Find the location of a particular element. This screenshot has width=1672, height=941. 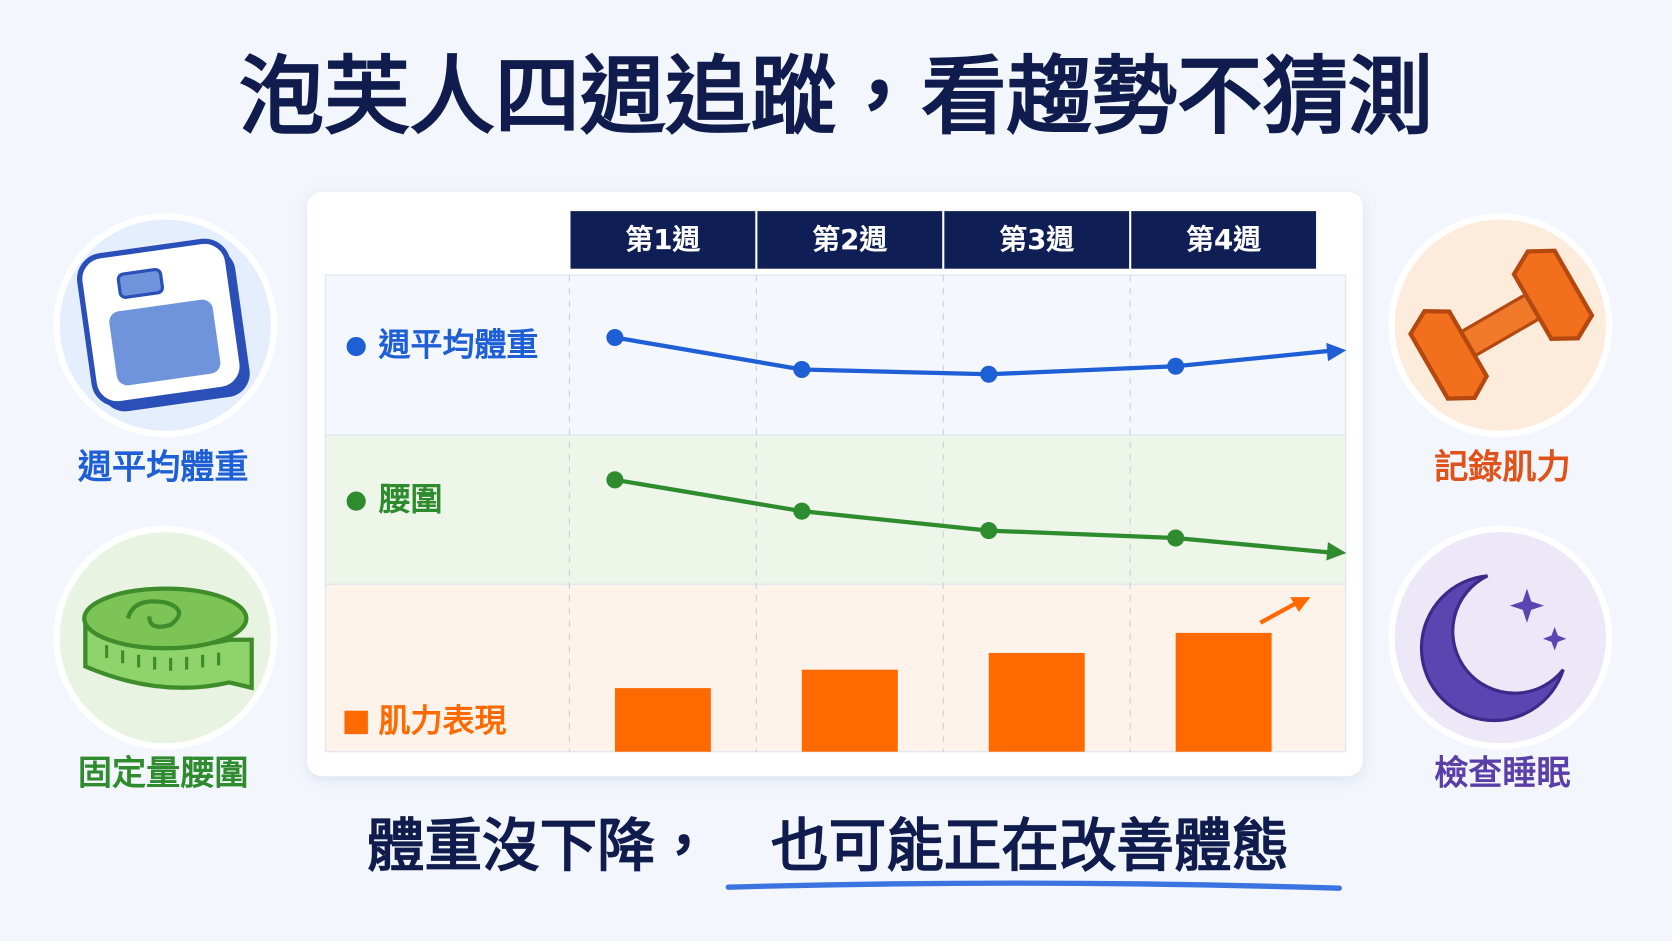

side-label: 記錄肌力 is located at coordinates (1502, 468).